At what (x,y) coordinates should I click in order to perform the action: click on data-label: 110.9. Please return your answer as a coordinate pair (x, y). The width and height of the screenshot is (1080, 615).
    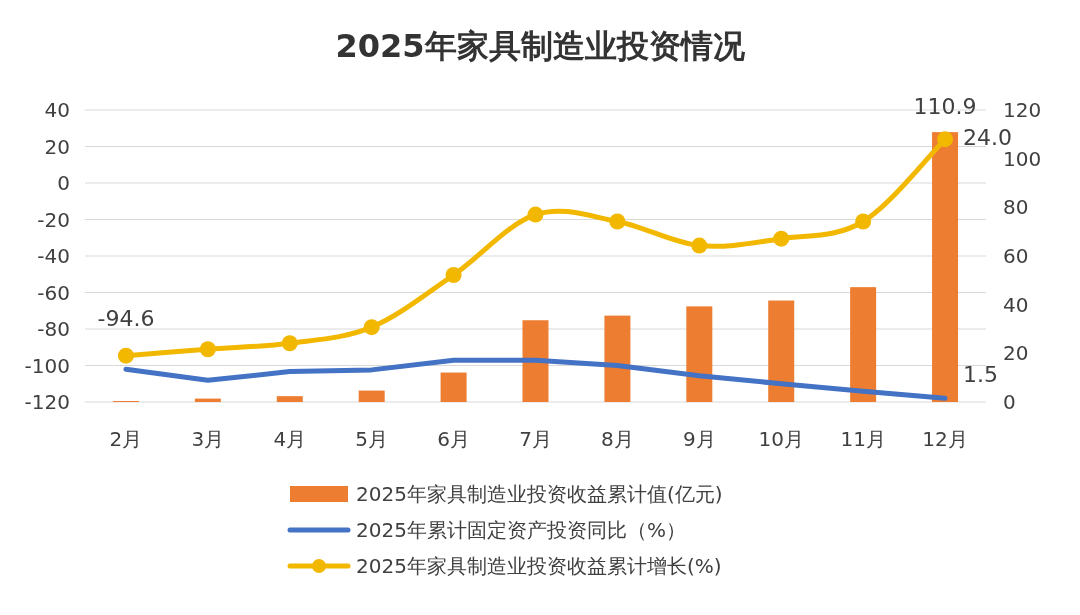
    Looking at the image, I should click on (945, 107).